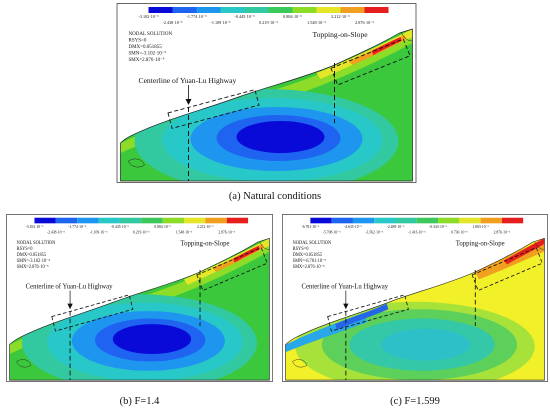 This screenshot has width=550, height=415. I want to click on legend-value: 1.803·10⁻⁵, so click(480, 227).